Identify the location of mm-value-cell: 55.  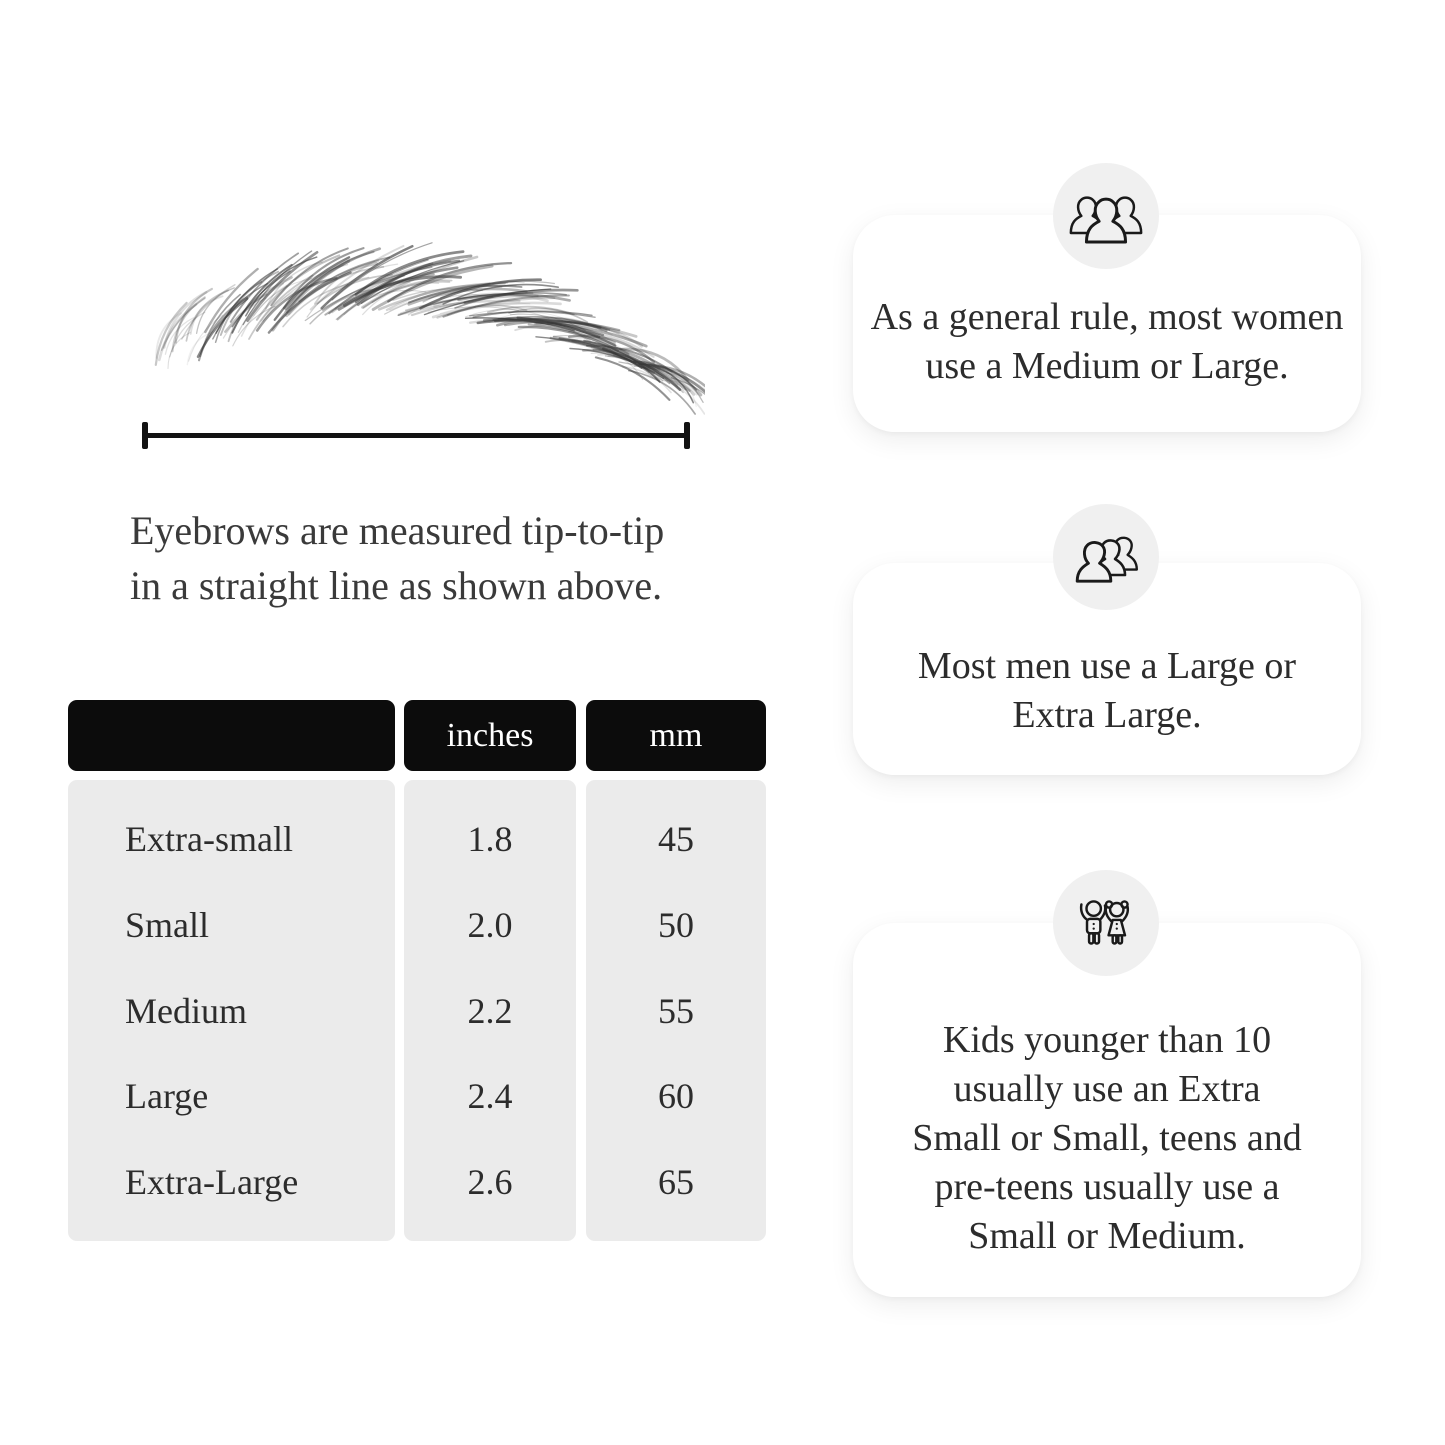
(676, 1010).